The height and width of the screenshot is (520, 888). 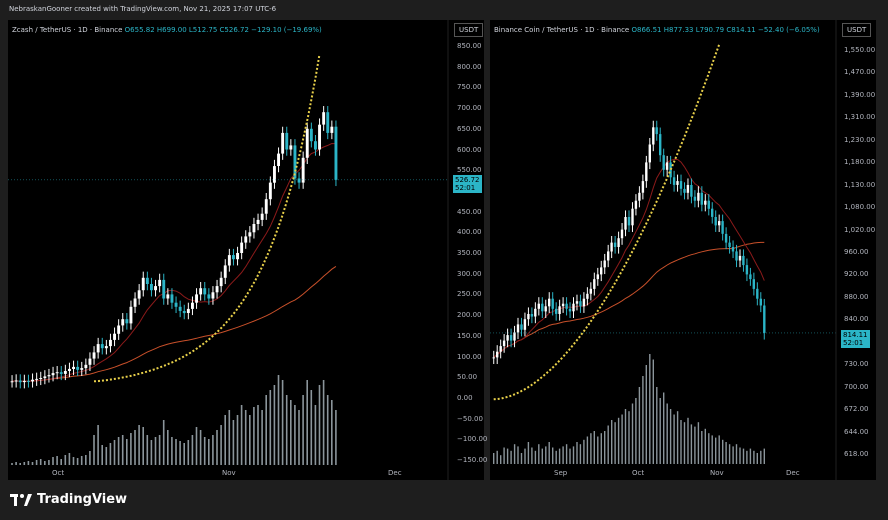 What do you see at coordinates (469, 87) in the screenshot?
I see `y-tick-label: 750.00` at bounding box center [469, 87].